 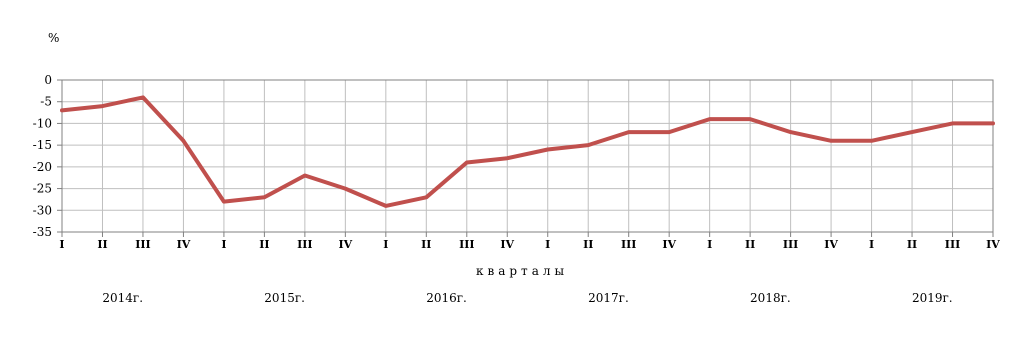 What do you see at coordinates (42, 189) in the screenshot?
I see `y-tick-label: -25` at bounding box center [42, 189].